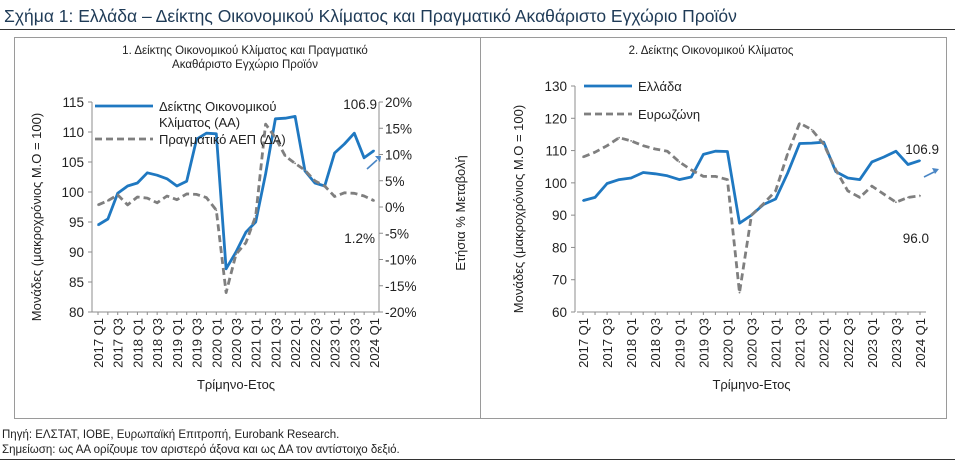 The height and width of the screenshot is (468, 963). What do you see at coordinates (916, 238) in the screenshot?
I see `annotation-label: 96.0` at bounding box center [916, 238].